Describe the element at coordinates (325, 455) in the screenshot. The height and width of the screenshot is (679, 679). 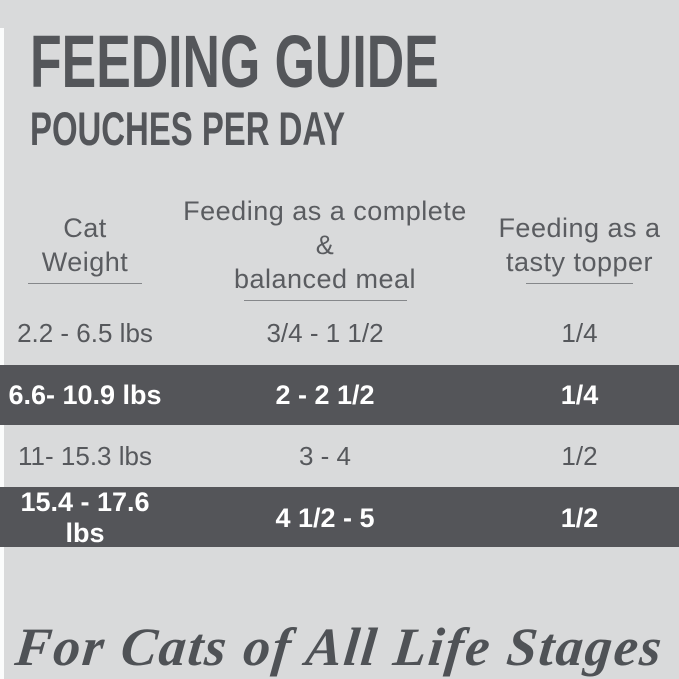
I see `cell-complete-meal: 3 - 4` at that location.